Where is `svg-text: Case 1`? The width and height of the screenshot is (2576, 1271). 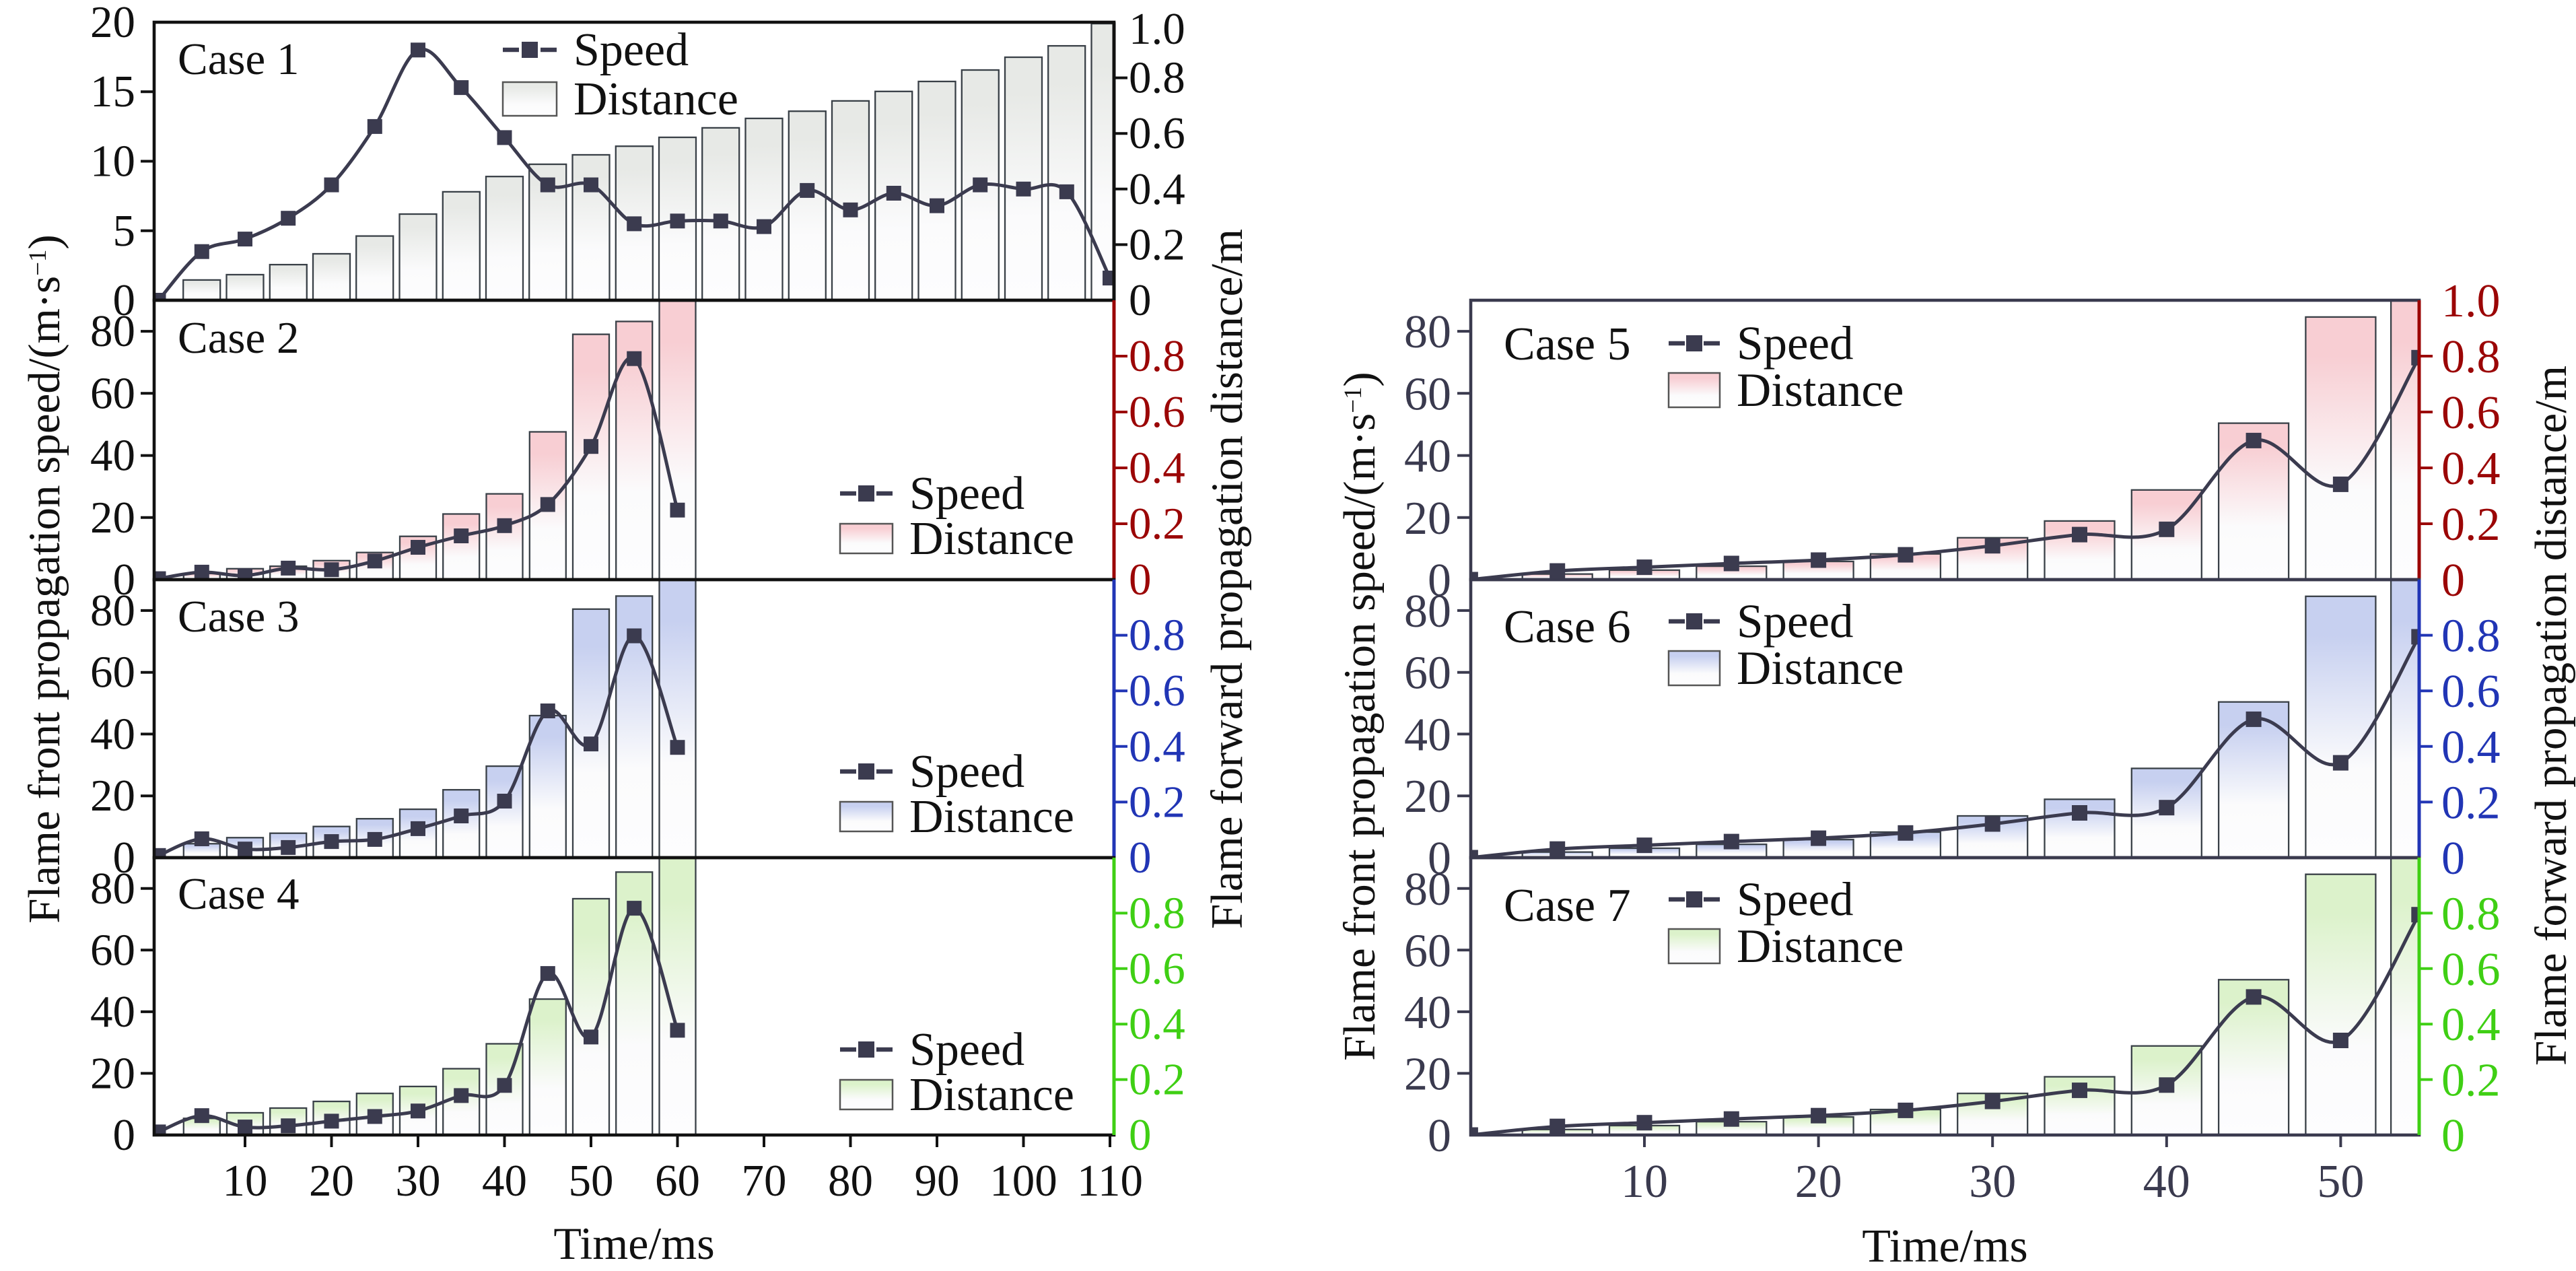 svg-text: Case 1 is located at coordinates (239, 59).